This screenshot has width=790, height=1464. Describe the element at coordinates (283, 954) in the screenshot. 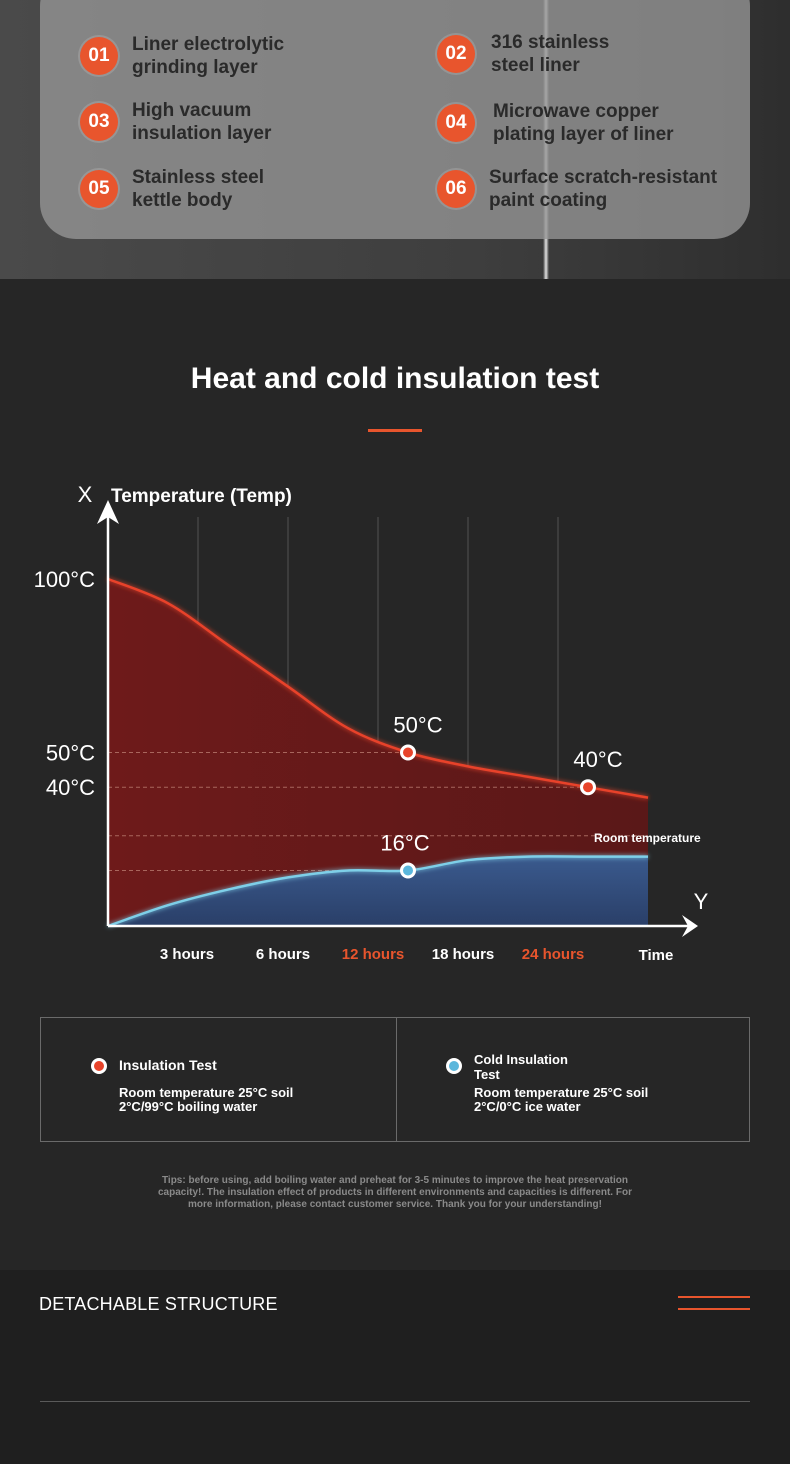

I see `x-tick-label-1: 6 hours` at that location.